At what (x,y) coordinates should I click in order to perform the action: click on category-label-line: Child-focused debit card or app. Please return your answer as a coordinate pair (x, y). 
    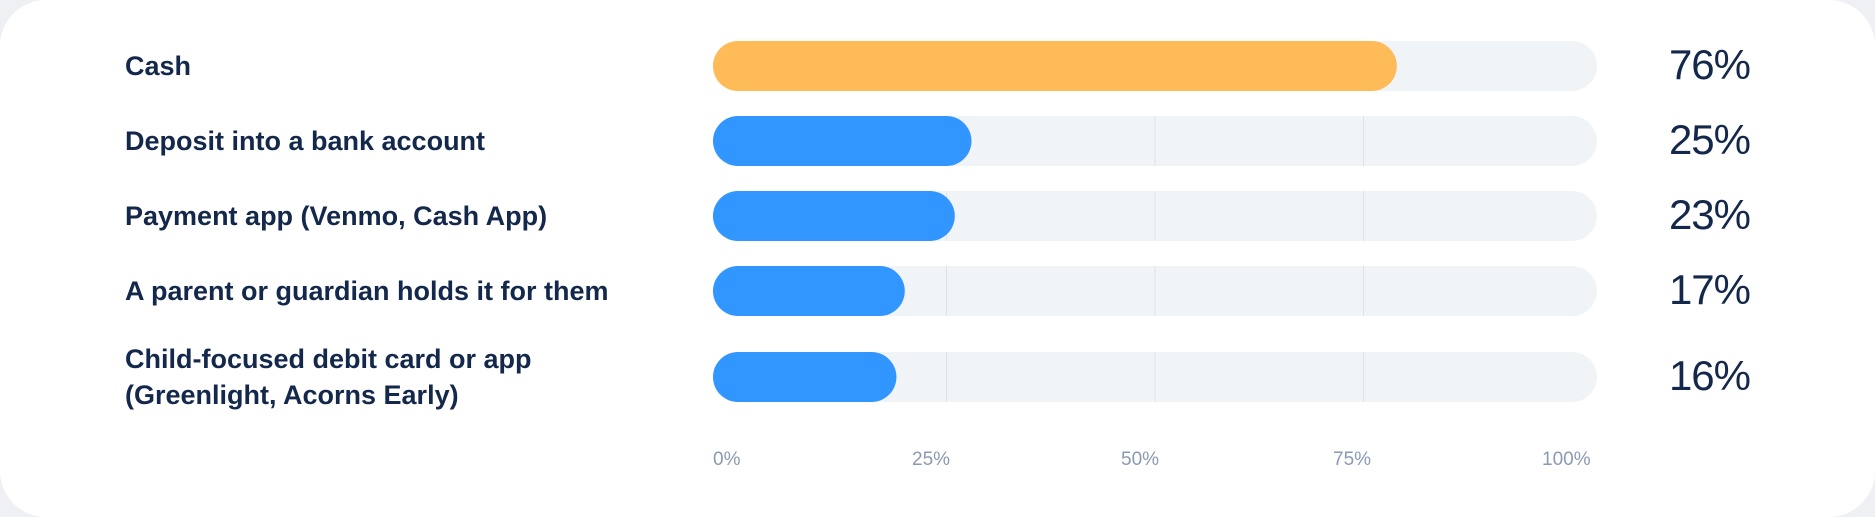
    Looking at the image, I should click on (328, 359).